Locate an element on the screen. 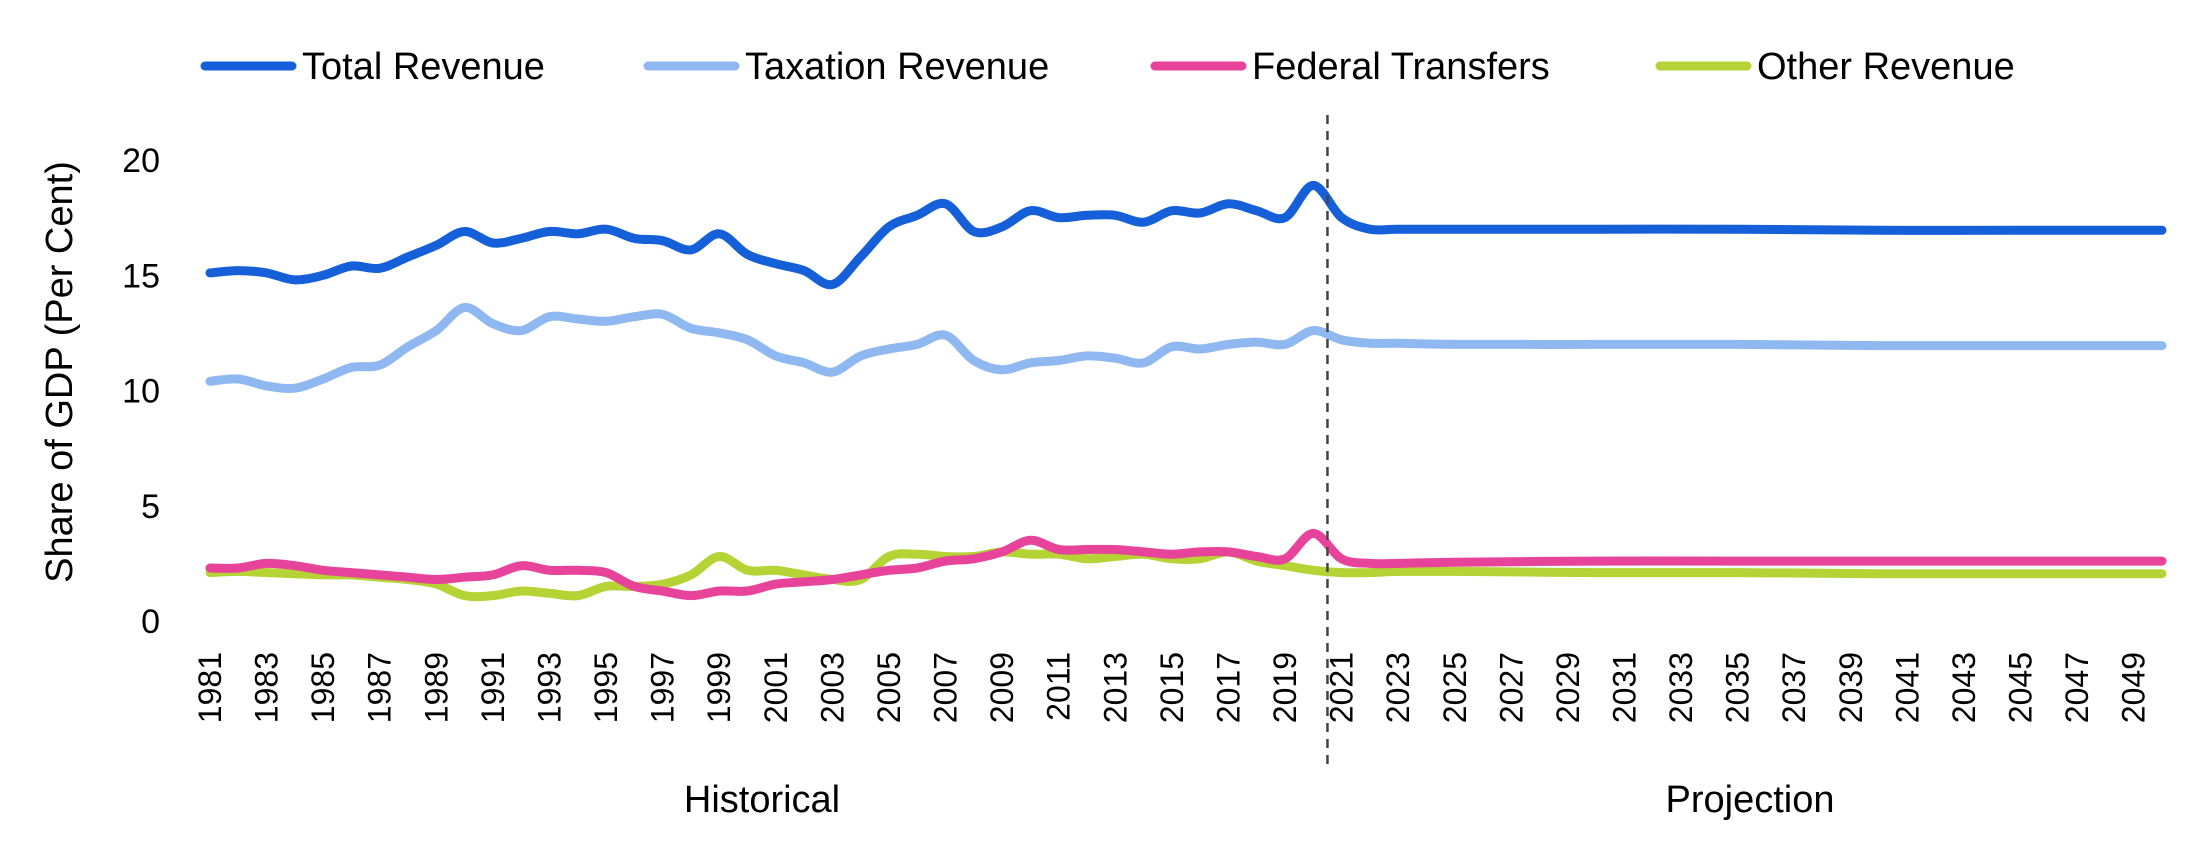 The height and width of the screenshot is (852, 2196). x-tick-label: 2003 is located at coordinates (832, 687).